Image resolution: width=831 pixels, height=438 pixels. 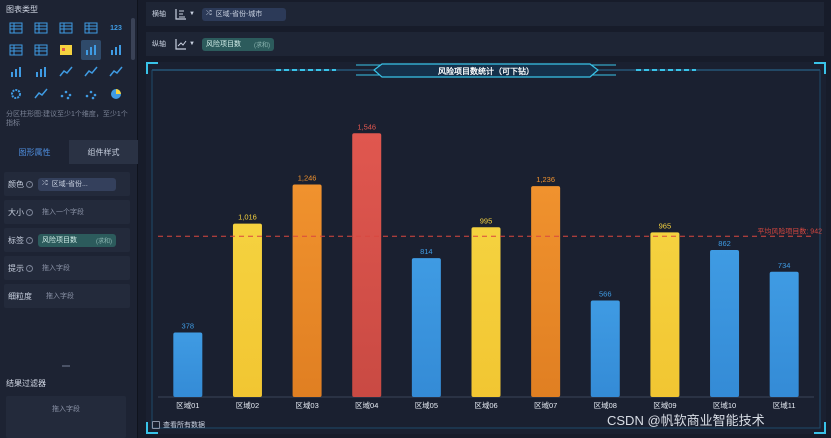 What do you see at coordinates (41, 72) in the screenshot?
I see `stacked-column-icon` at bounding box center [41, 72].